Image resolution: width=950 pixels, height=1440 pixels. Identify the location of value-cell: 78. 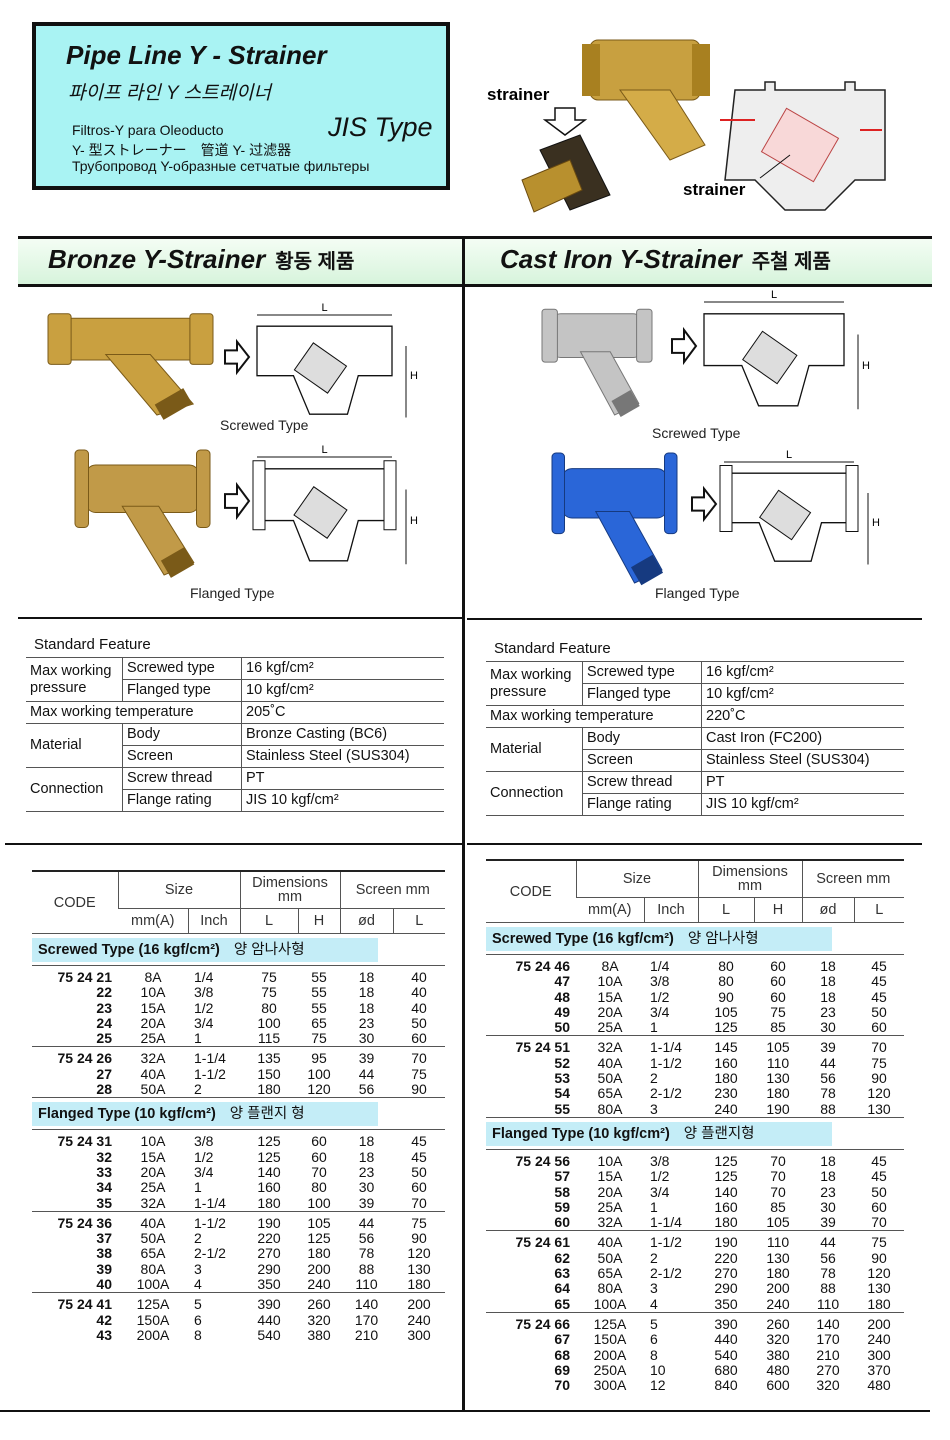
(828, 1093).